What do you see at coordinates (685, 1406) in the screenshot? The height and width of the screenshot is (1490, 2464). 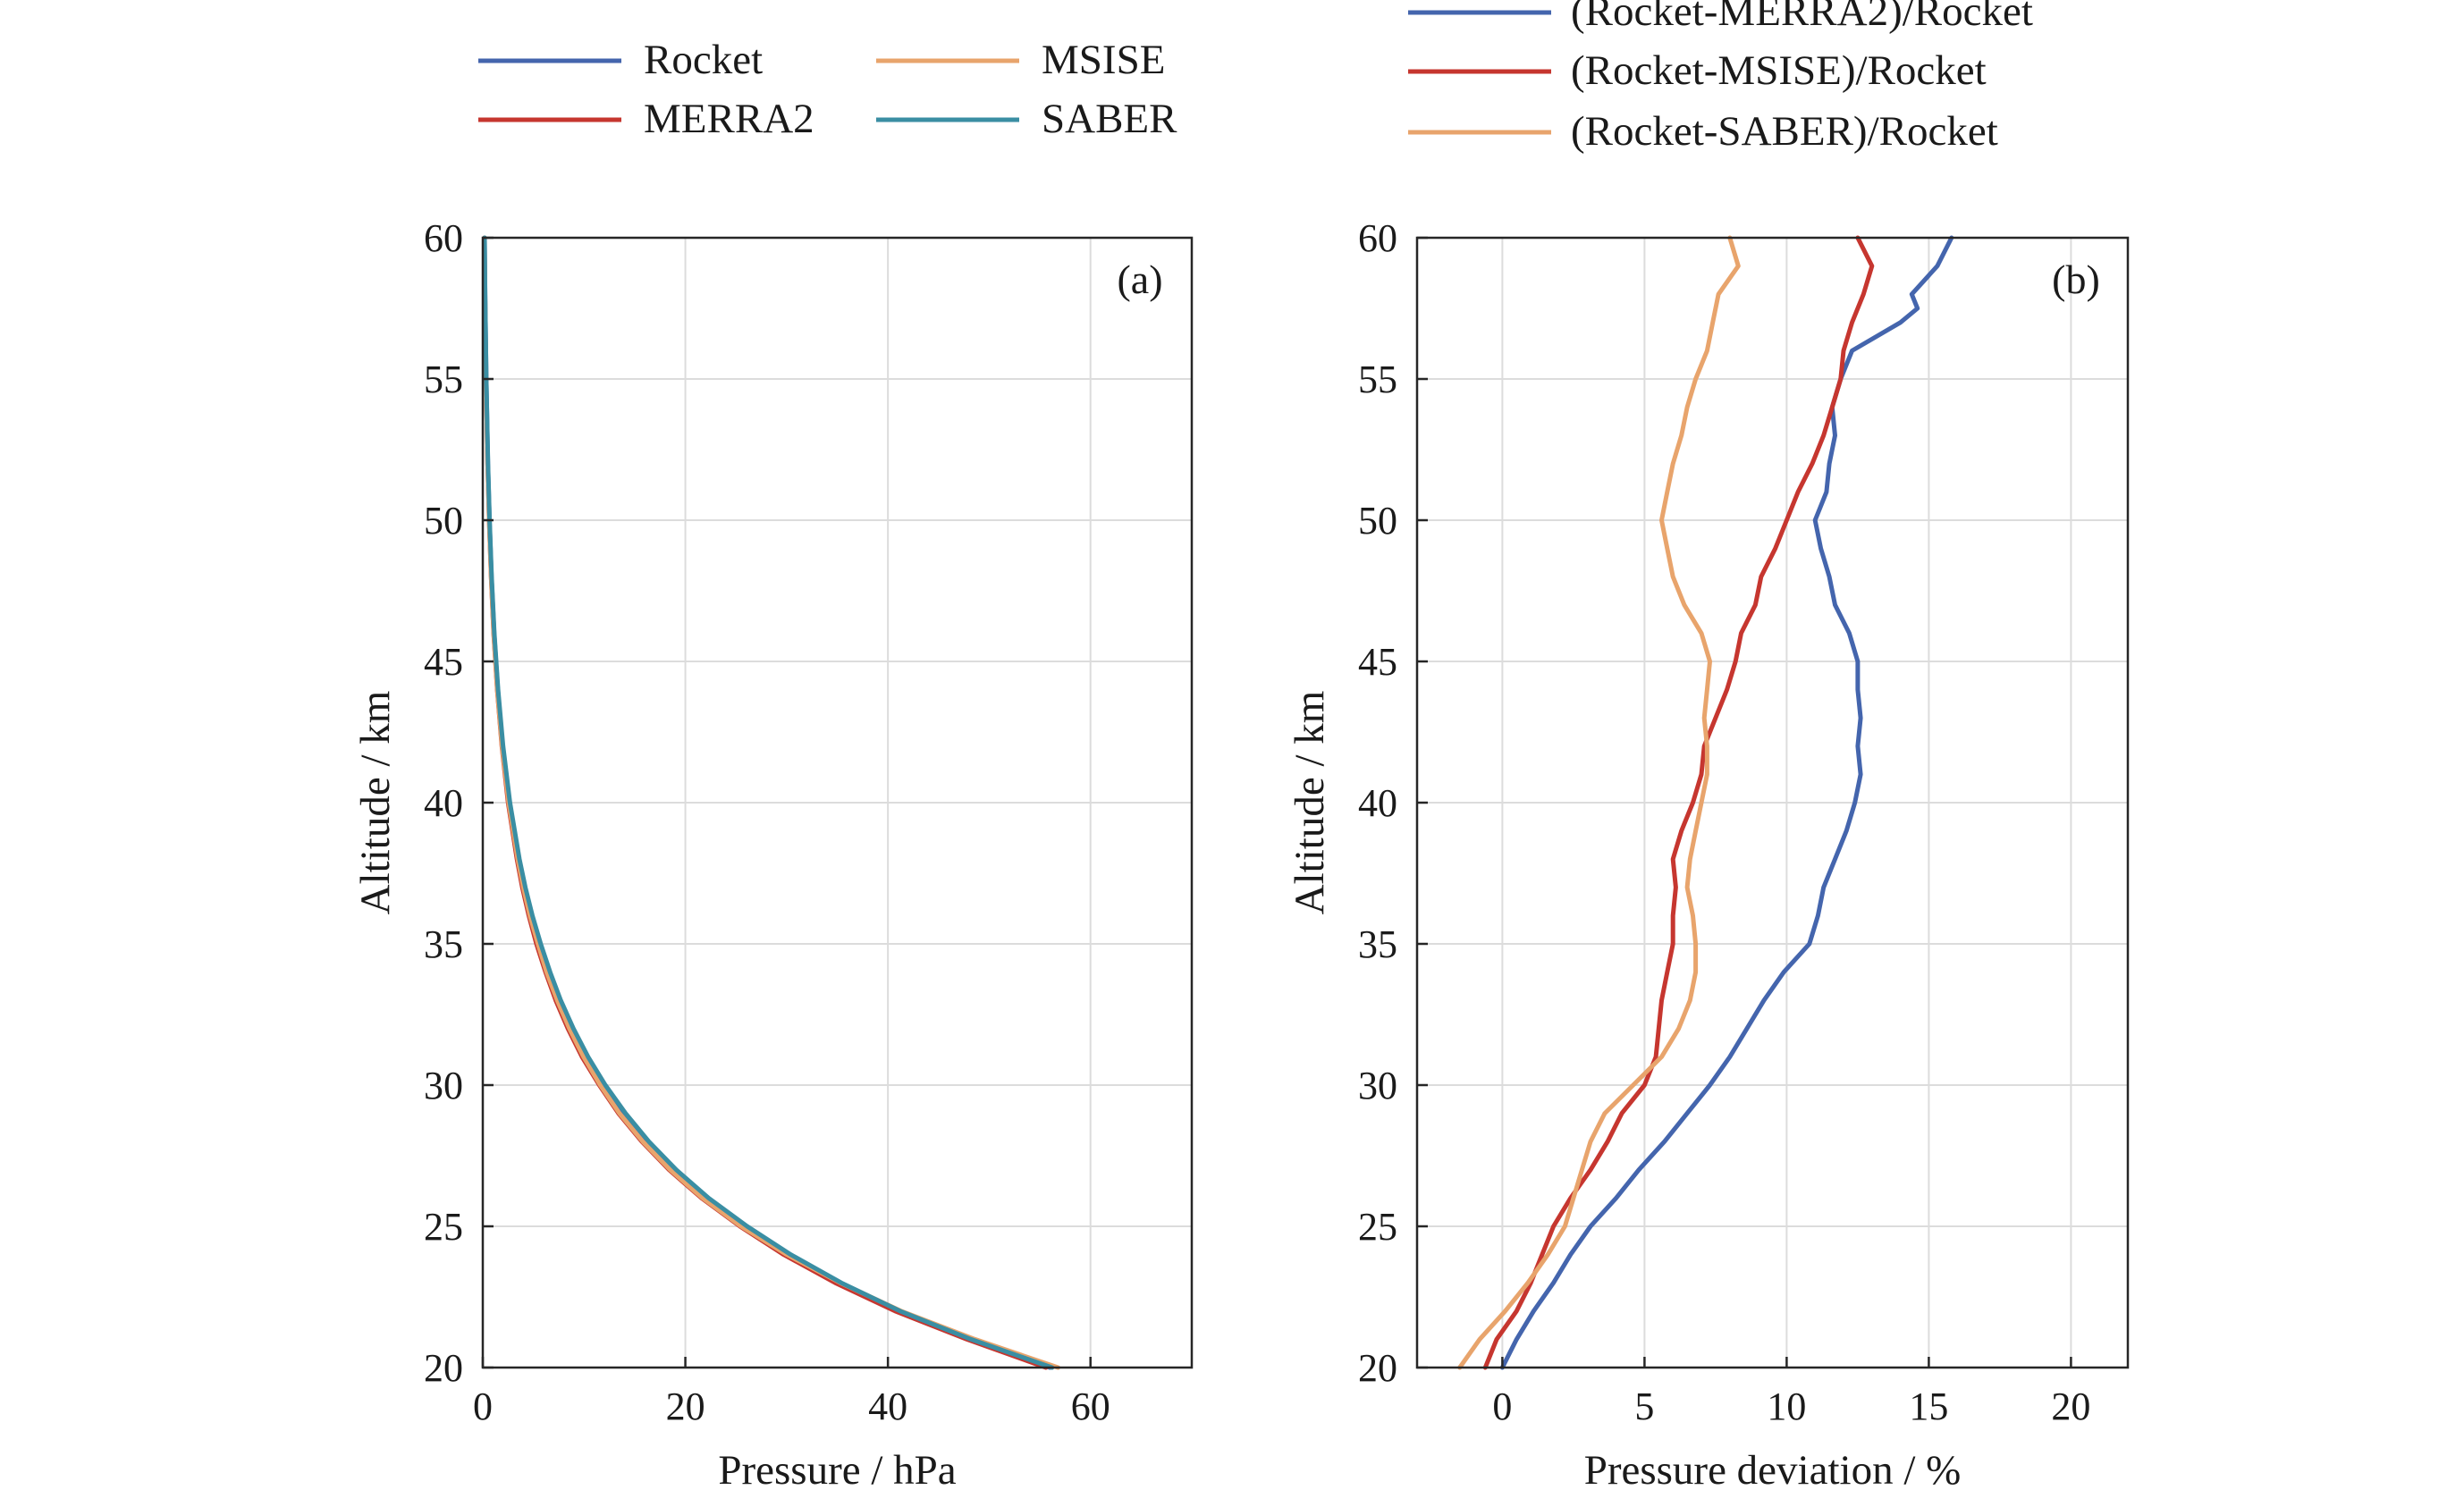 I see `panel-a-x-tick-label-1: 20` at bounding box center [685, 1406].